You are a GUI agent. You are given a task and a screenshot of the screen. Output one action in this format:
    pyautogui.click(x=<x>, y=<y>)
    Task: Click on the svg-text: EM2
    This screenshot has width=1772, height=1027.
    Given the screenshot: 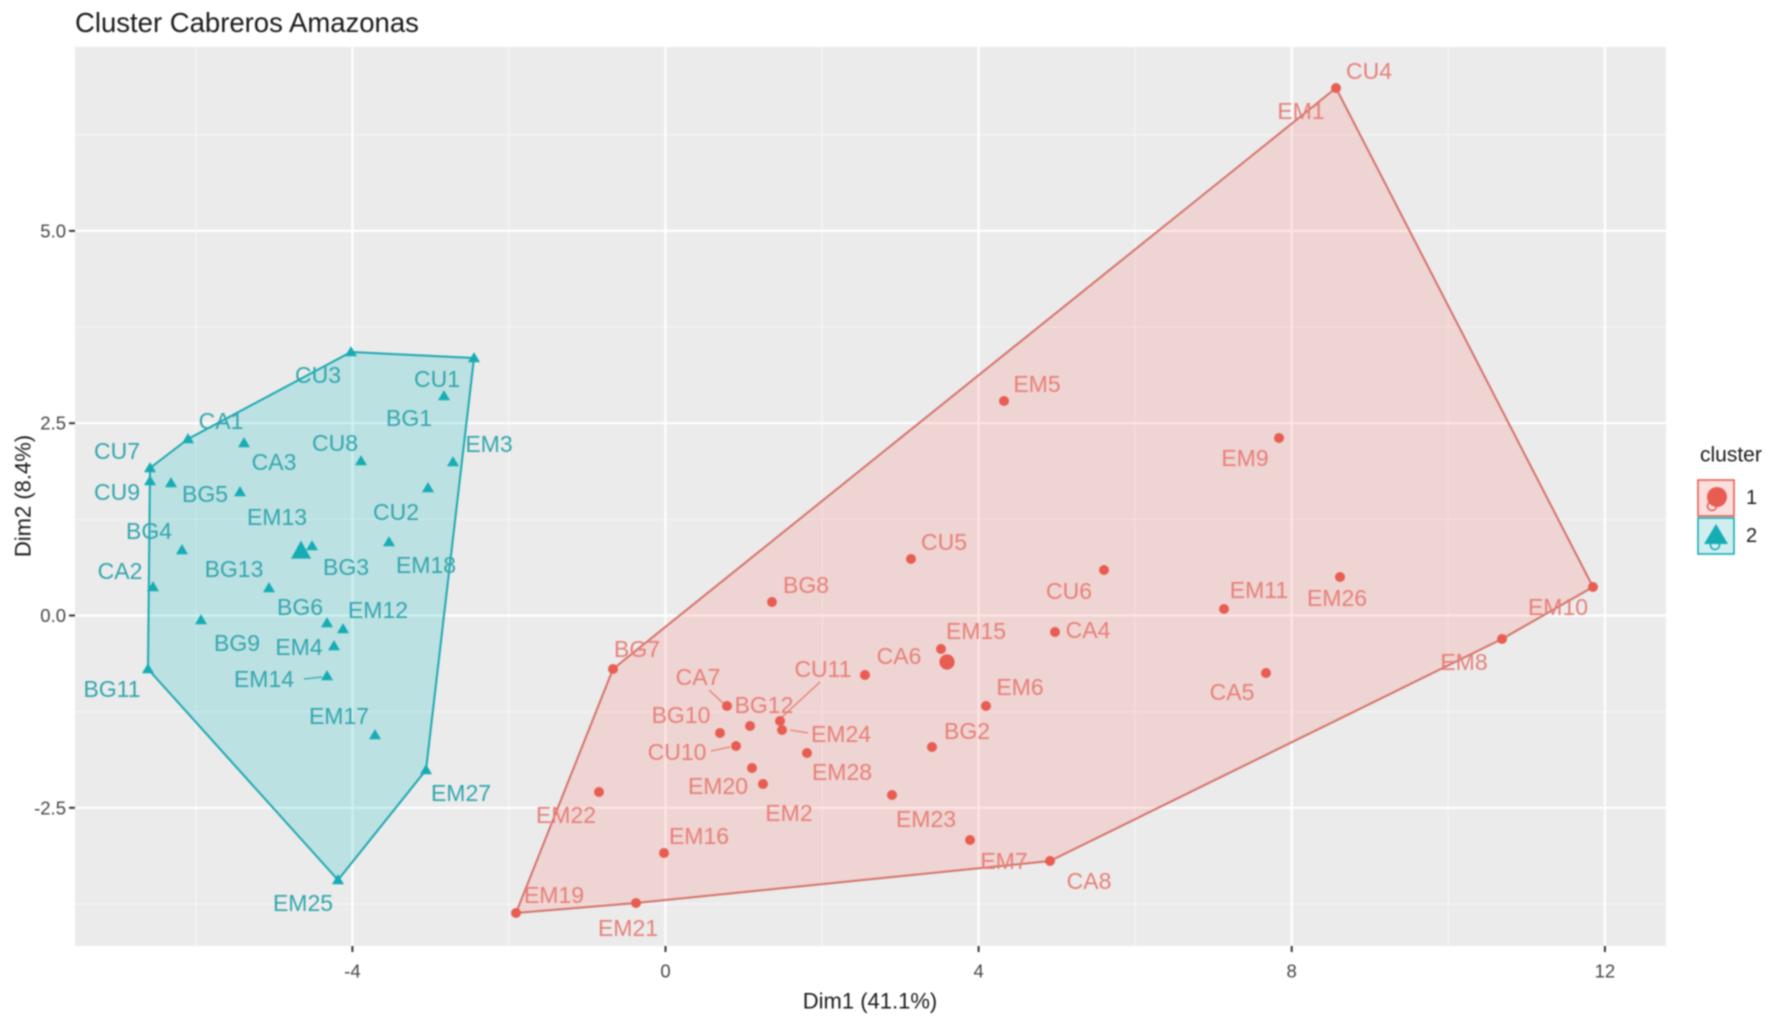 What is the action you would take?
    pyautogui.click(x=788, y=813)
    